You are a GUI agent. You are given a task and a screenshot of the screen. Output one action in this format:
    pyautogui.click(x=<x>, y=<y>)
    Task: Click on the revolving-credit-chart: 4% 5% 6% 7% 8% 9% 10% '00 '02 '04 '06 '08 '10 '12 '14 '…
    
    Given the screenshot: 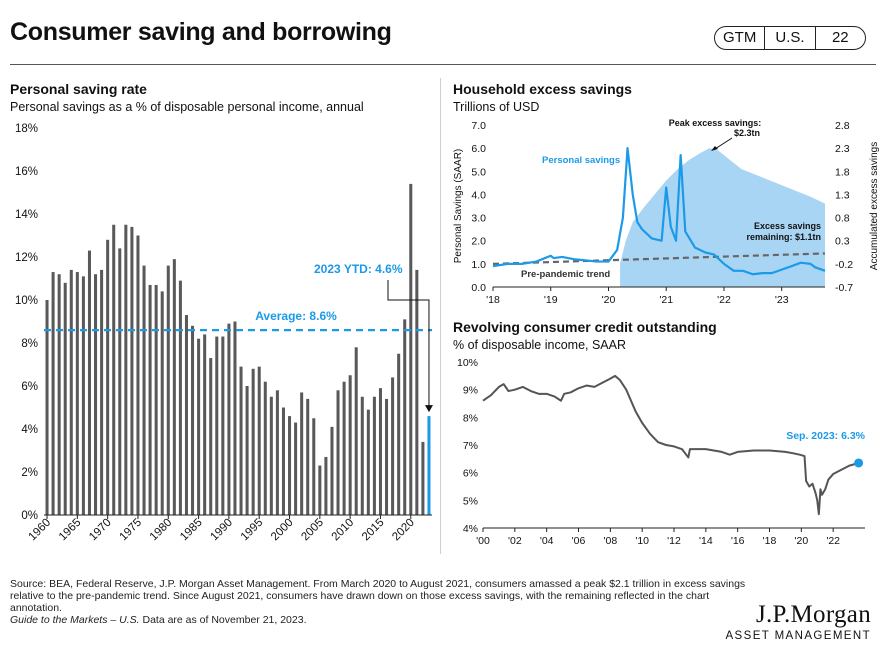 What is the action you would take?
    pyautogui.click(x=661, y=452)
    